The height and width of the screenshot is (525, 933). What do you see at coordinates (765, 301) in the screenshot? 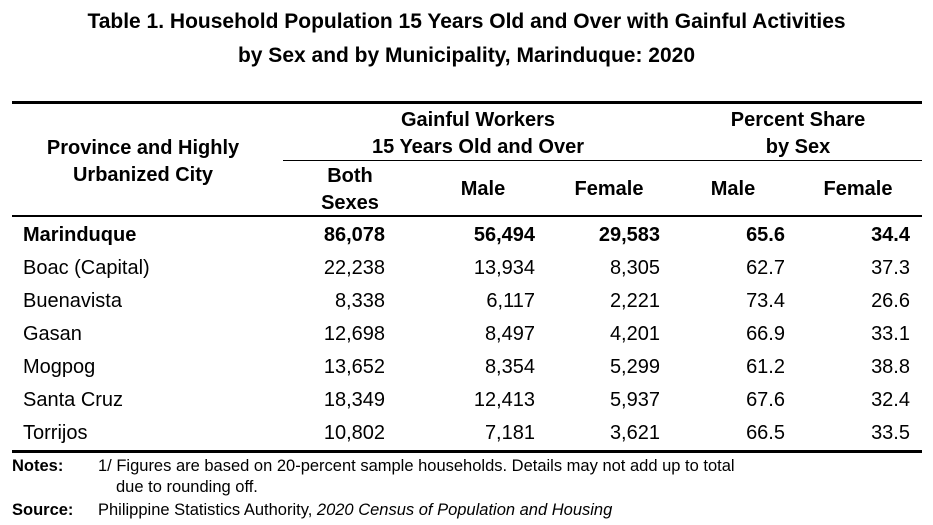
I see `cell-pct-male: 73.4` at bounding box center [765, 301].